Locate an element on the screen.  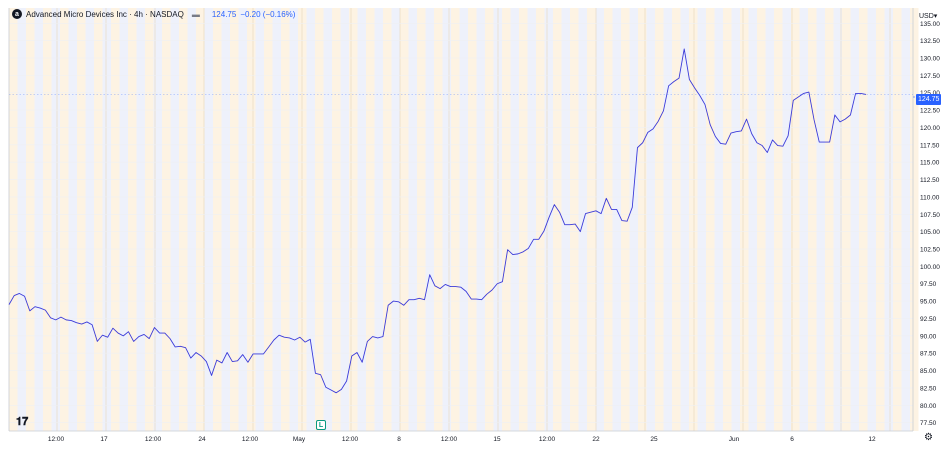
y-tick-label: 77.50 is located at coordinates (928, 423).